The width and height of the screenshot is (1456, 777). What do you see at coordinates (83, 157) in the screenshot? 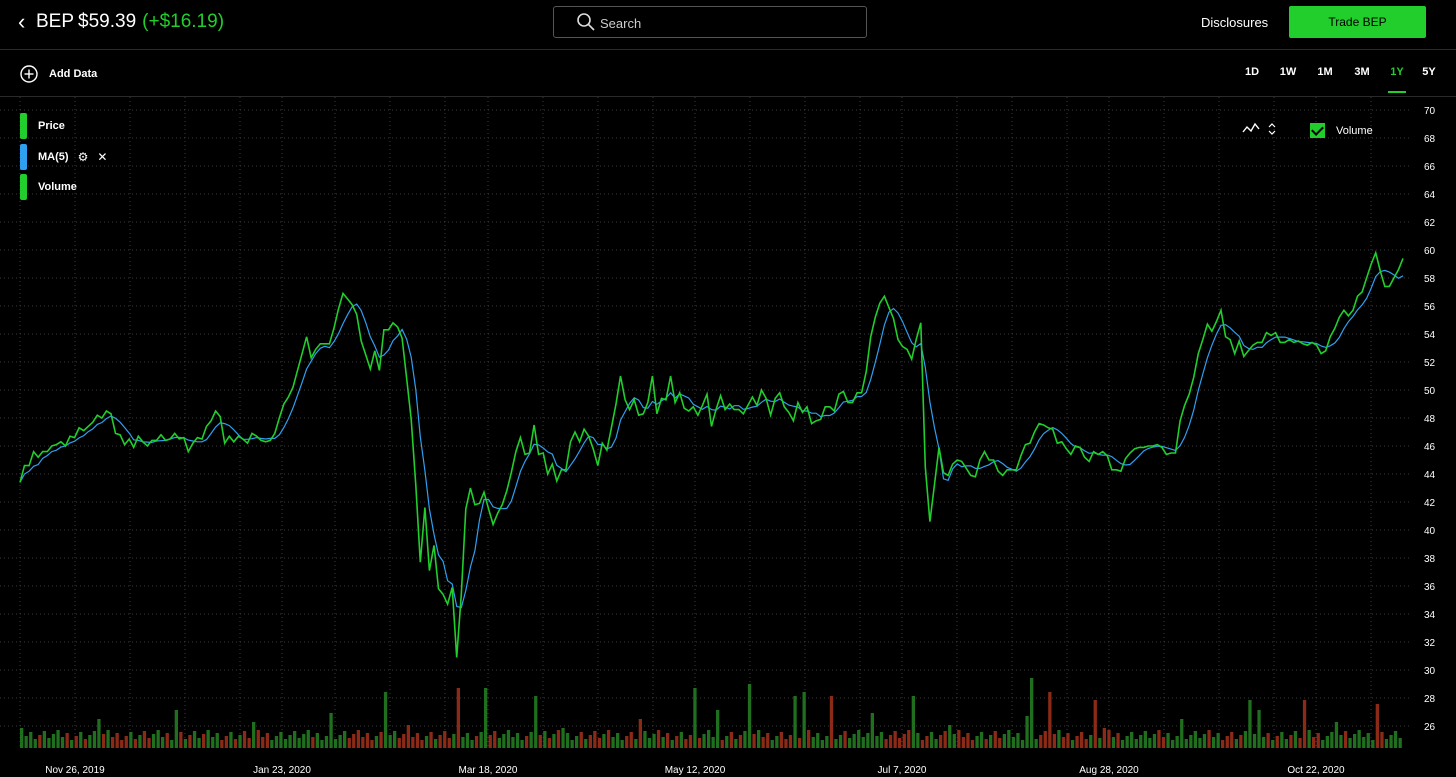
I see `gear-icon: ⚙` at bounding box center [83, 157].